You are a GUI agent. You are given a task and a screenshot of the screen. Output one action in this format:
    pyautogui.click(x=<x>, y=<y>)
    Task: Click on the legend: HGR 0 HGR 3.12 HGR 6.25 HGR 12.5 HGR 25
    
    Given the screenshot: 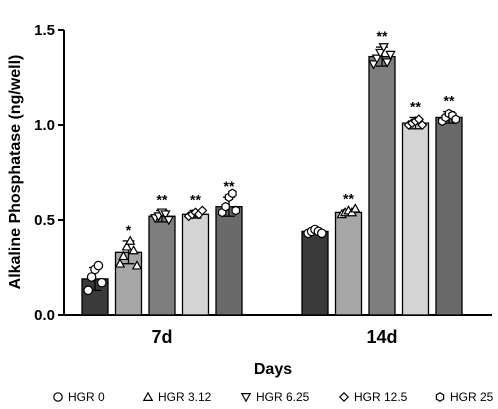 What is the action you would take?
    pyautogui.click(x=273, y=397)
    